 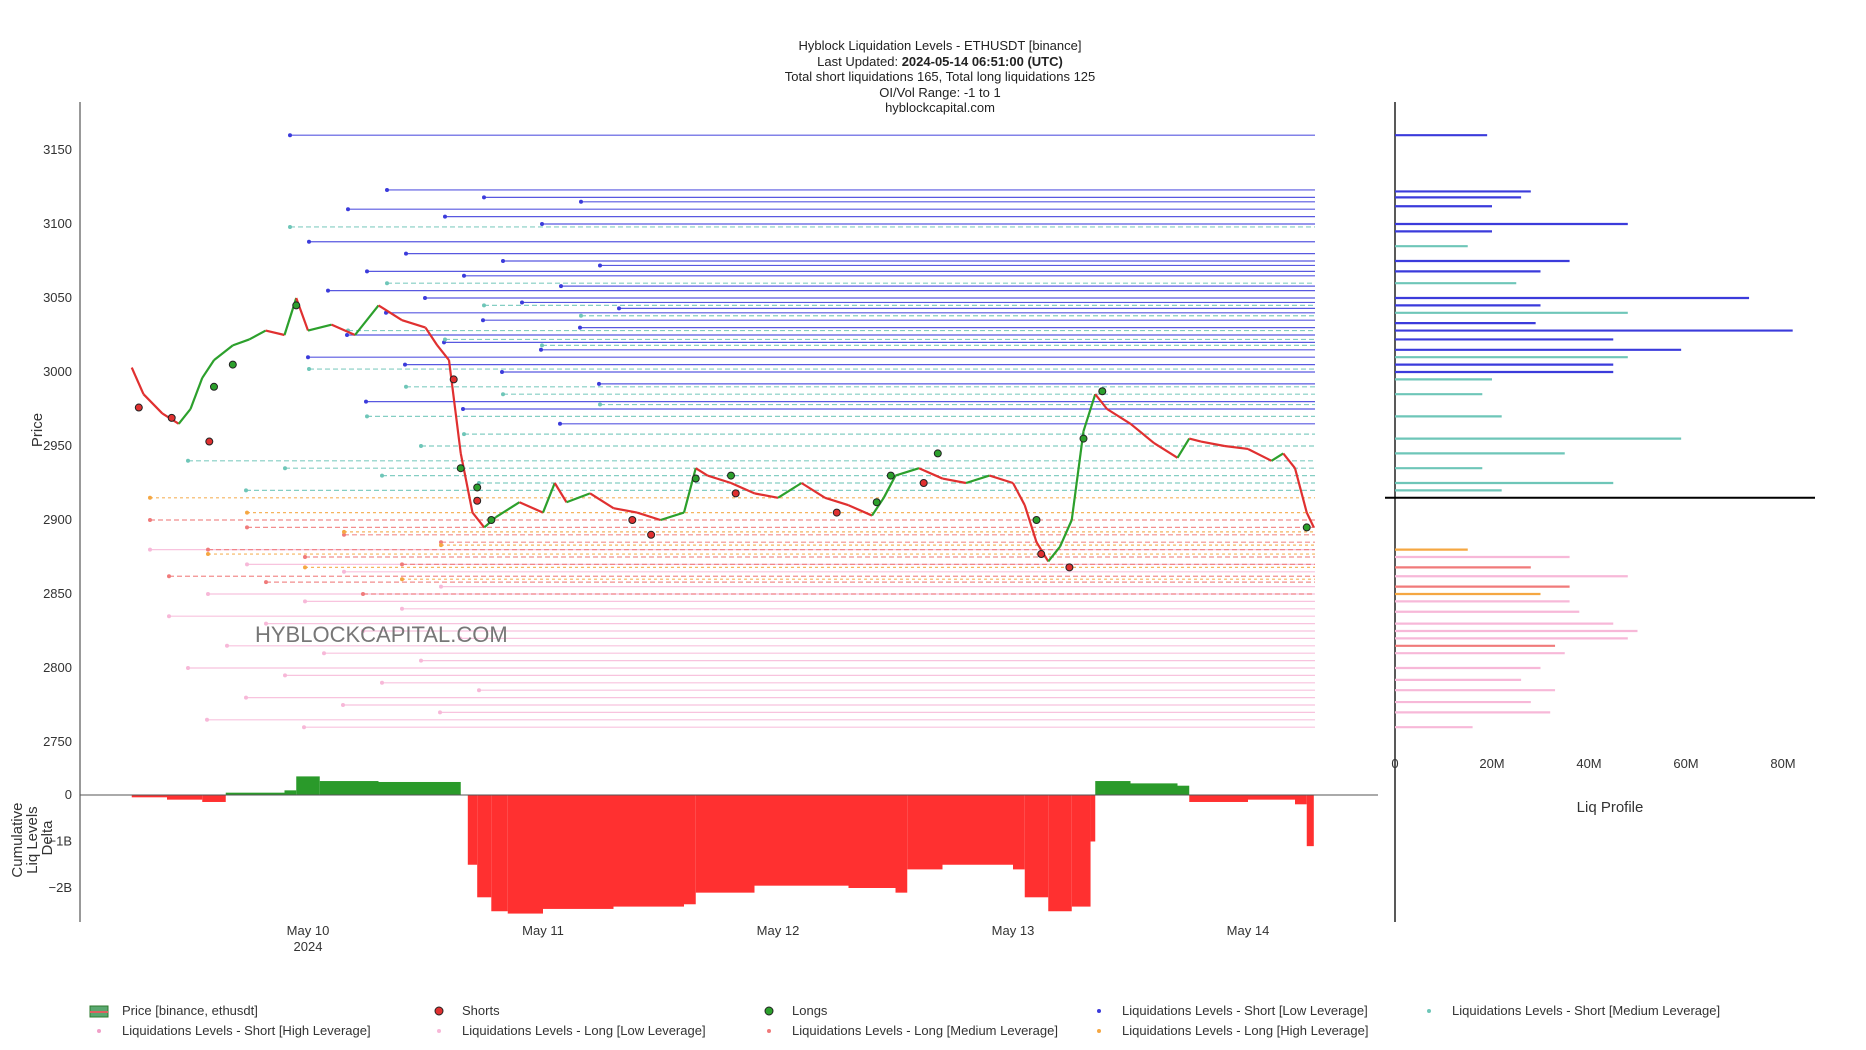 I want to click on profile-tick-label: 60M, so click(x=1685, y=763).